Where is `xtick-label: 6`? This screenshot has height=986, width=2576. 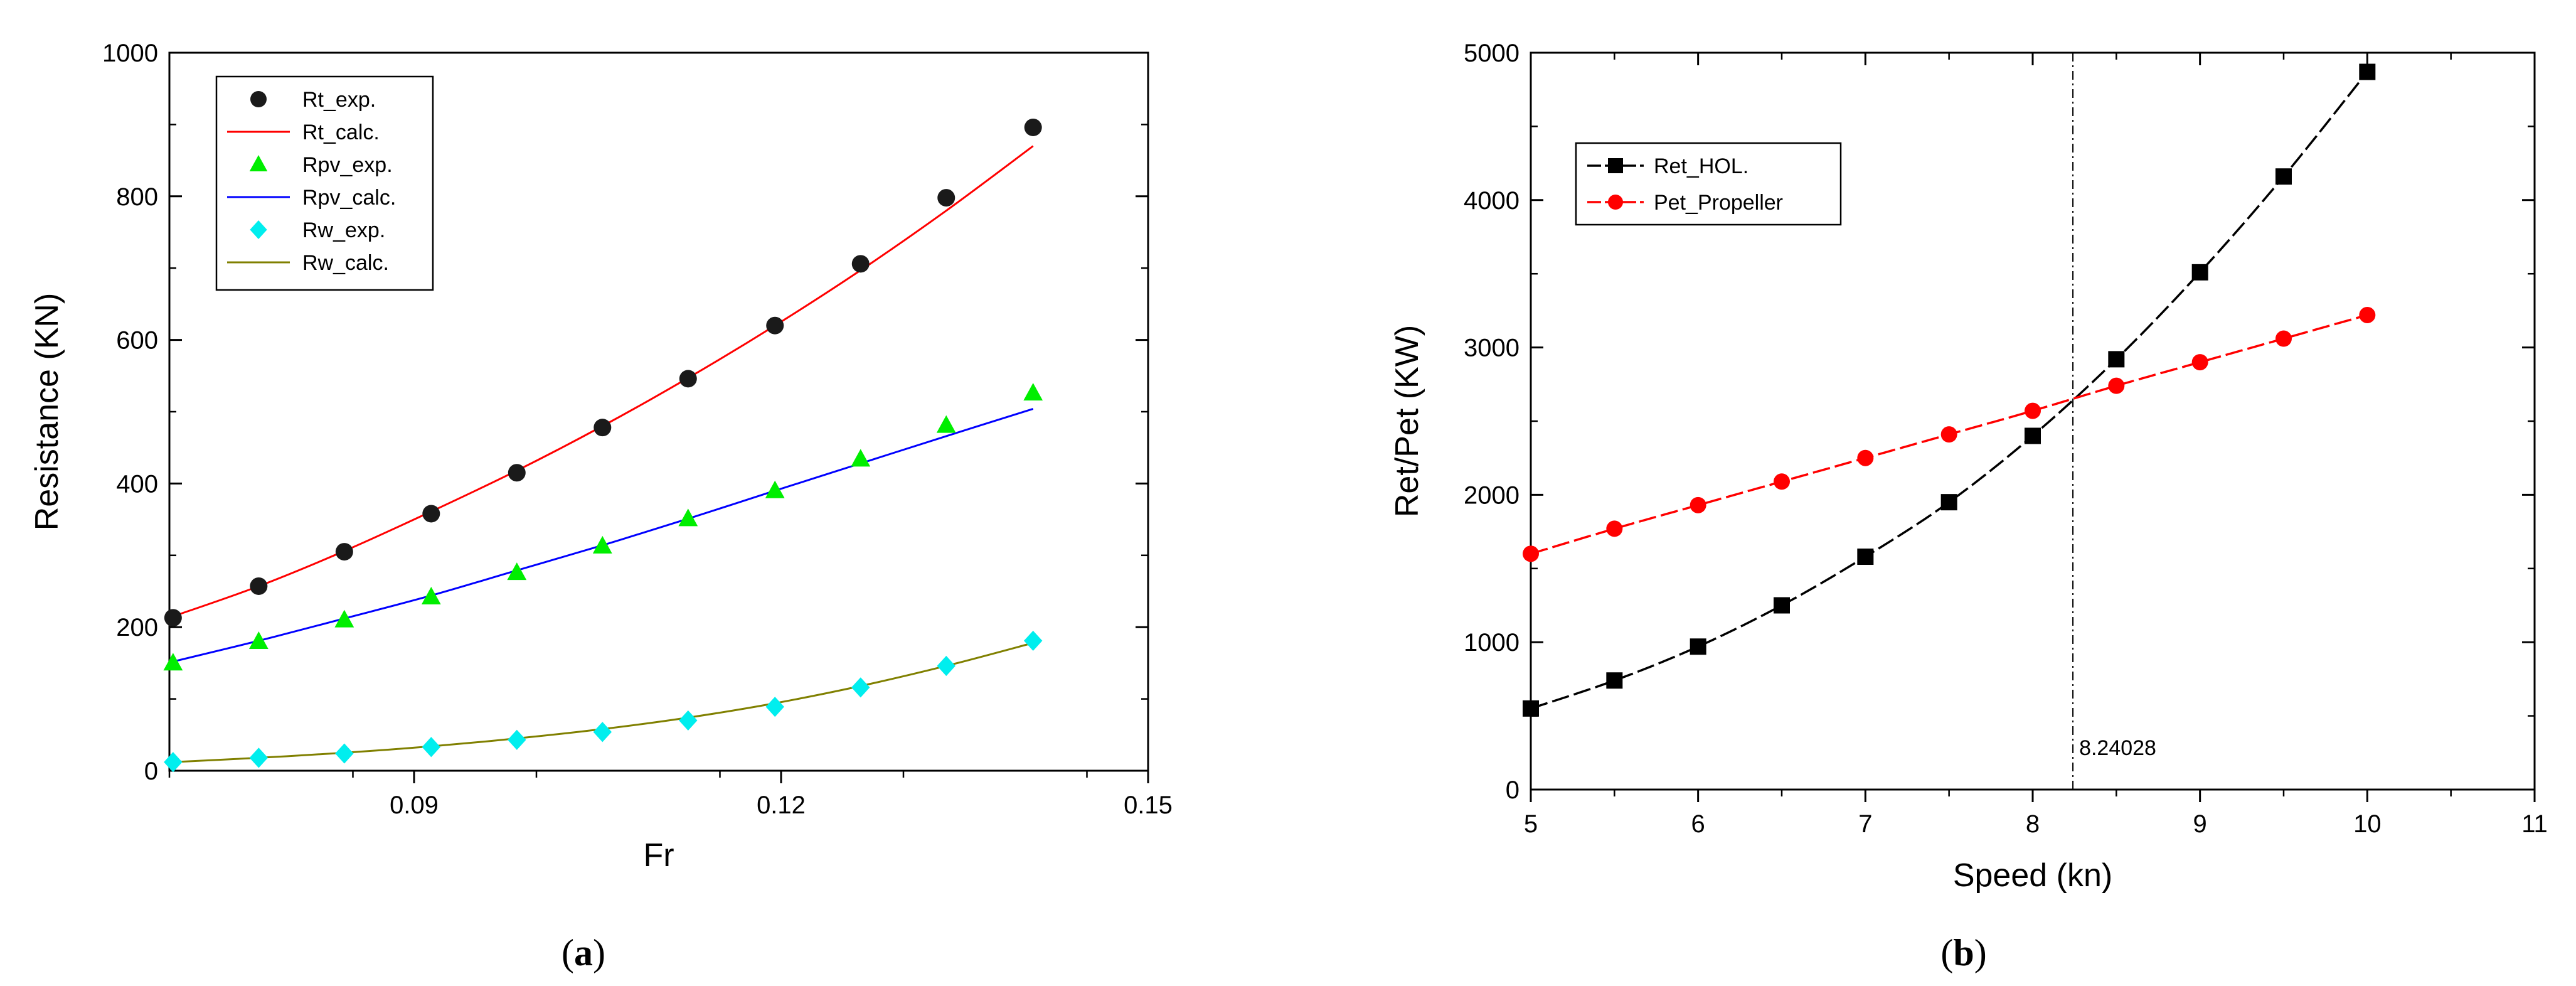 xtick-label: 6 is located at coordinates (1698, 824).